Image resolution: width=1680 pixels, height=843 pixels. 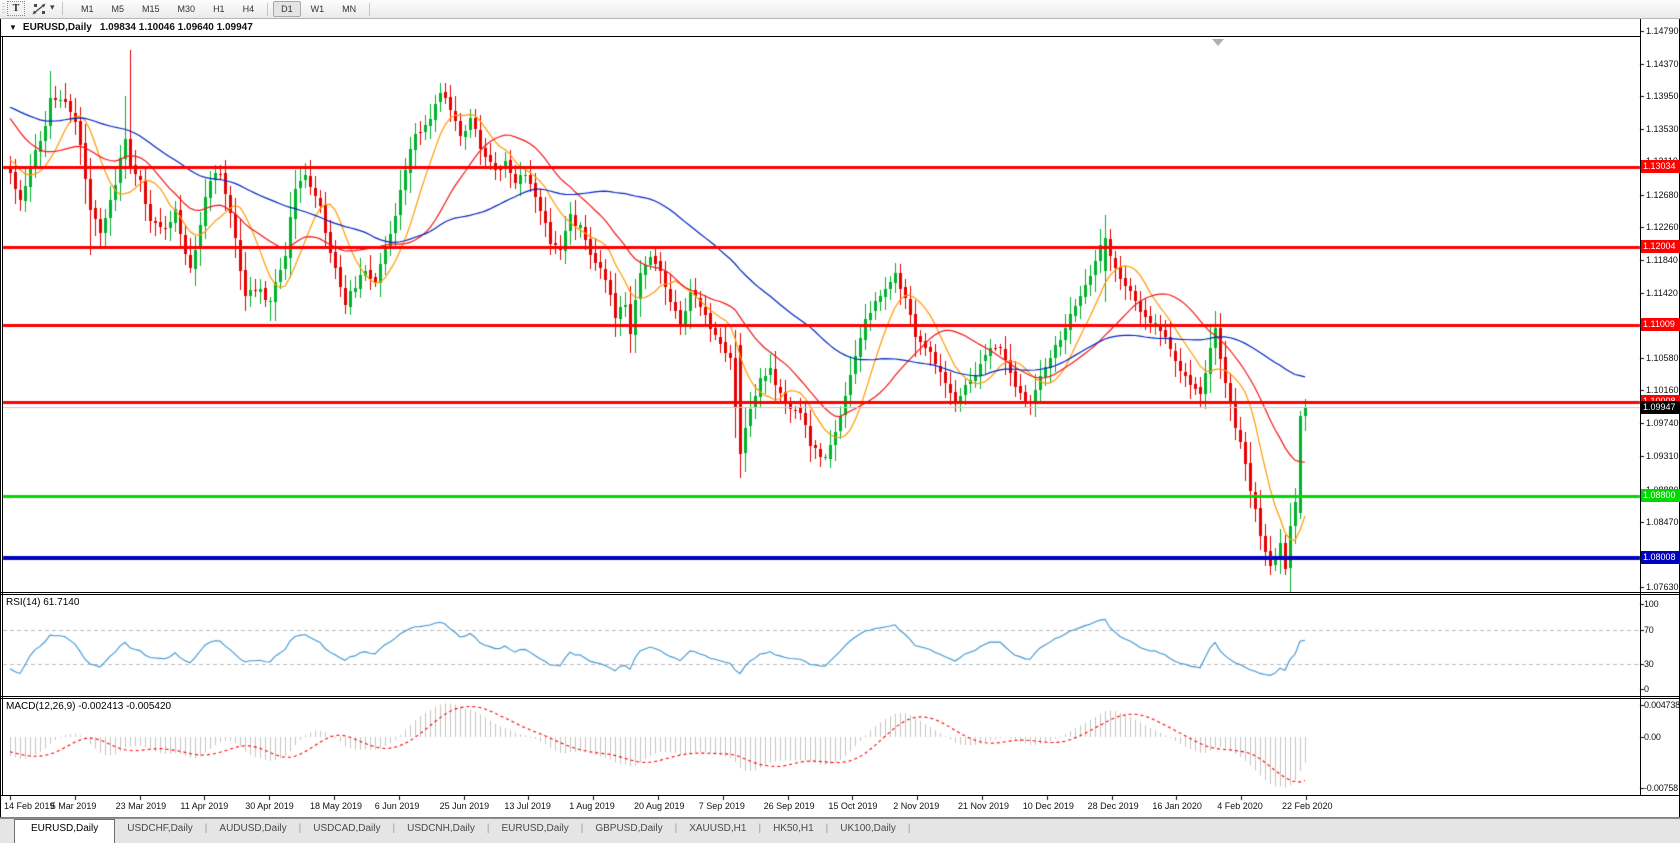 What do you see at coordinates (1113, 806) in the screenshot?
I see `date-label: 28 Dec 2019` at bounding box center [1113, 806].